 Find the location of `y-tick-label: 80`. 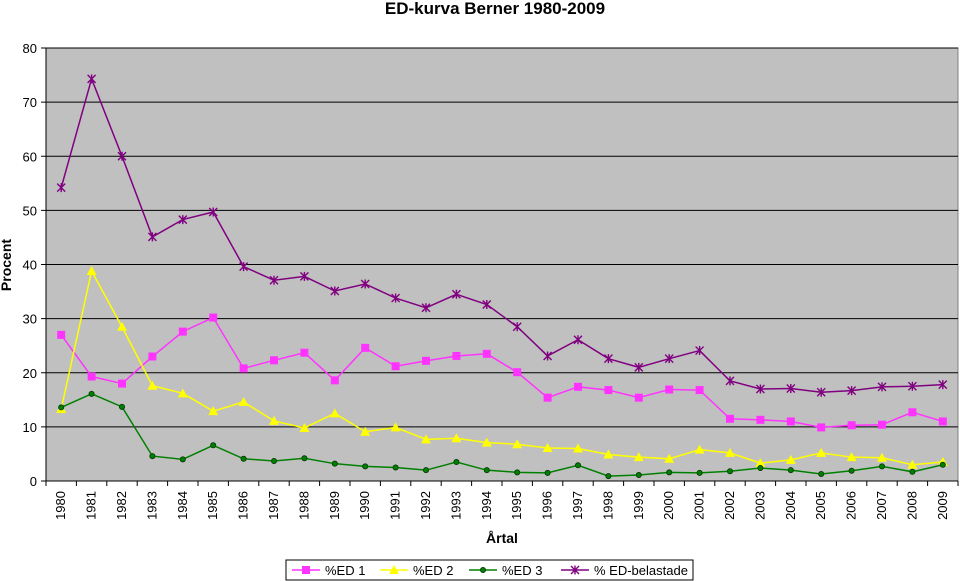

y-tick-label: 80 is located at coordinates (30, 48).